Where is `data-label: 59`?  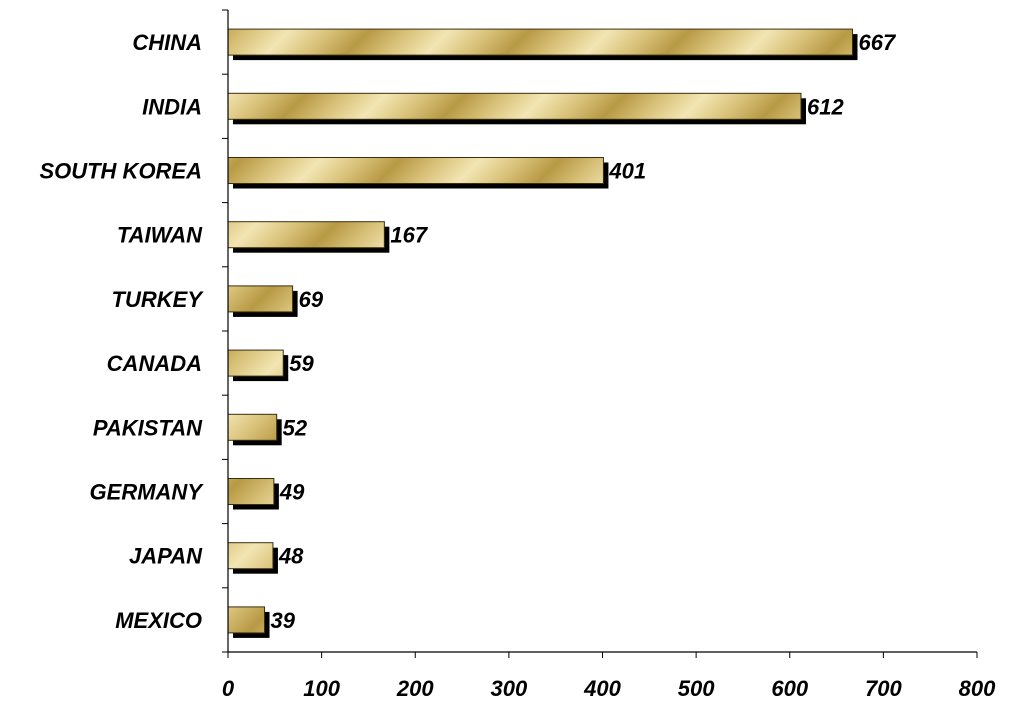 data-label: 59 is located at coordinates (301, 363).